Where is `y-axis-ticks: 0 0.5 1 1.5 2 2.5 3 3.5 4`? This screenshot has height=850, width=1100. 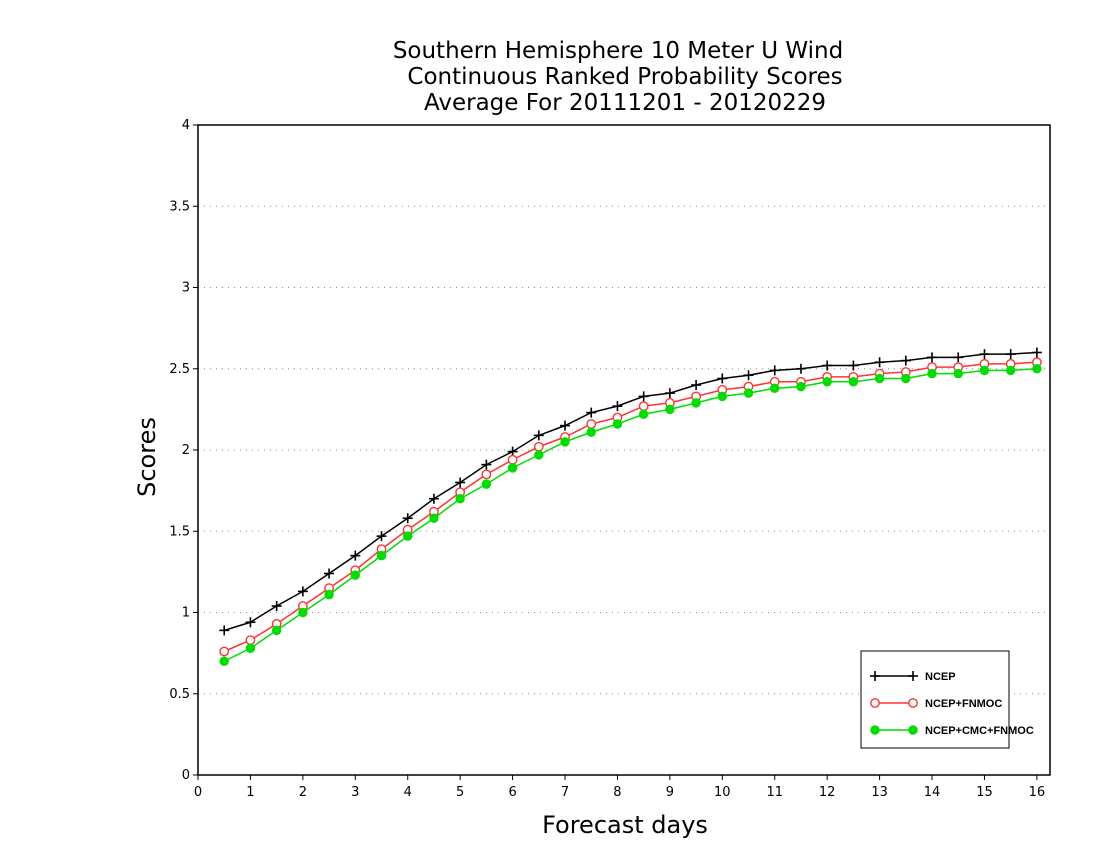 y-axis-ticks: 0 0.5 1 1.5 2 2.5 3 3.5 4 is located at coordinates (183, 450).